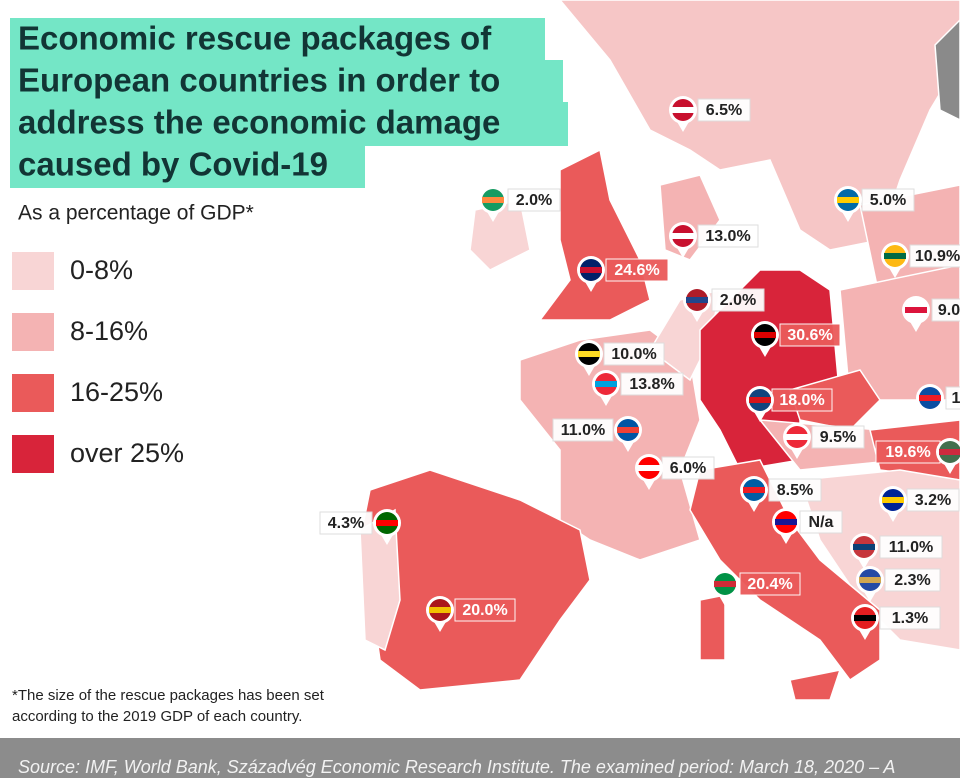 The height and width of the screenshot is (778, 960). I want to click on country-value: 9.0, so click(949, 310).